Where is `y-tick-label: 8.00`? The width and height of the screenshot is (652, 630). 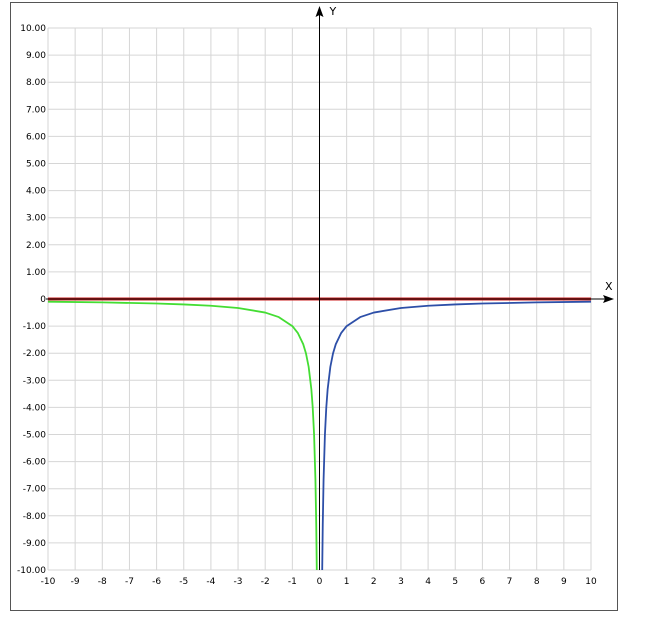 y-tick-label: 8.00 is located at coordinates (36, 83).